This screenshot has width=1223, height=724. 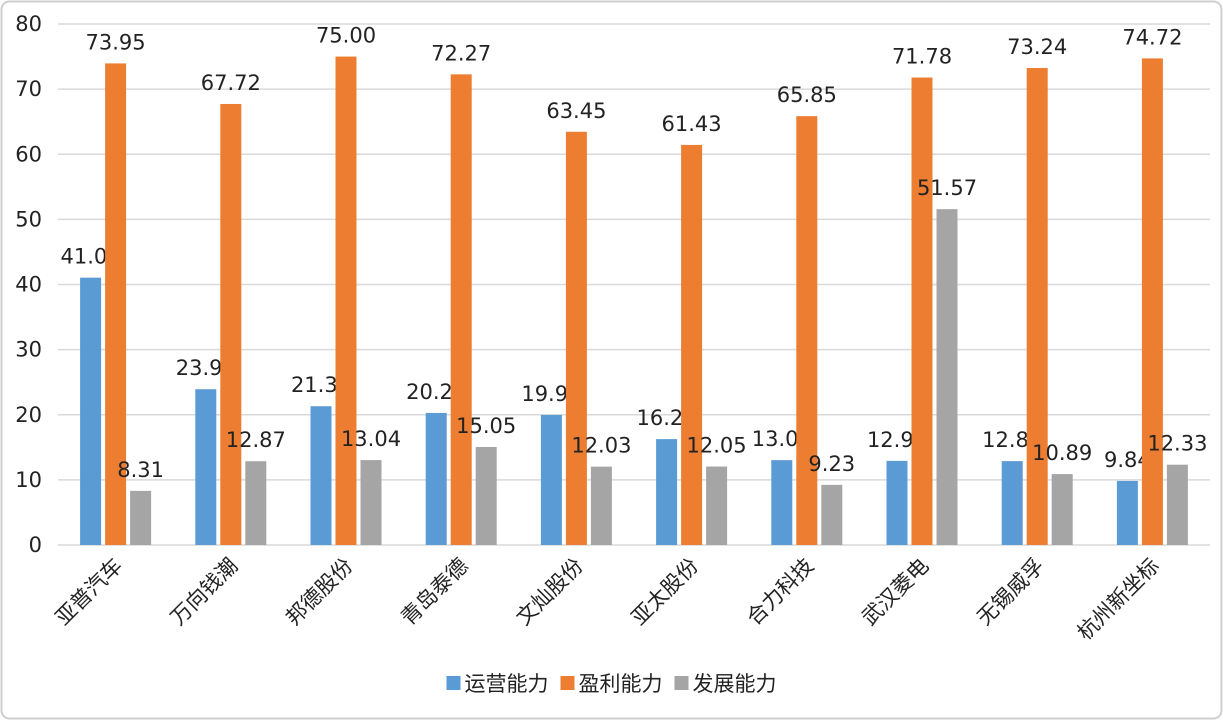 What do you see at coordinates (256, 440) in the screenshot?
I see `data-label: 12.87` at bounding box center [256, 440].